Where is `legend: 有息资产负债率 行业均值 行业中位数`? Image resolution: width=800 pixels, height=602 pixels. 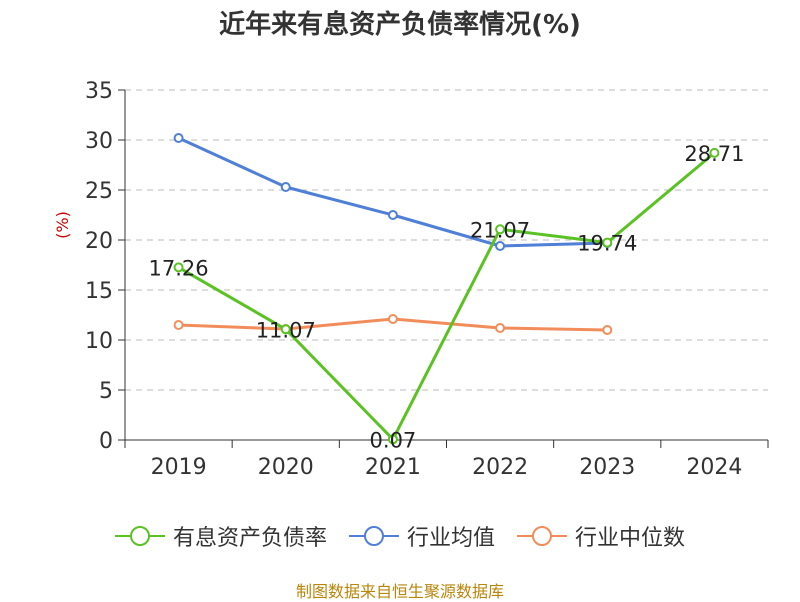 legend: 有息资产负债率 行业均值 行业中位数 is located at coordinates (400, 536).